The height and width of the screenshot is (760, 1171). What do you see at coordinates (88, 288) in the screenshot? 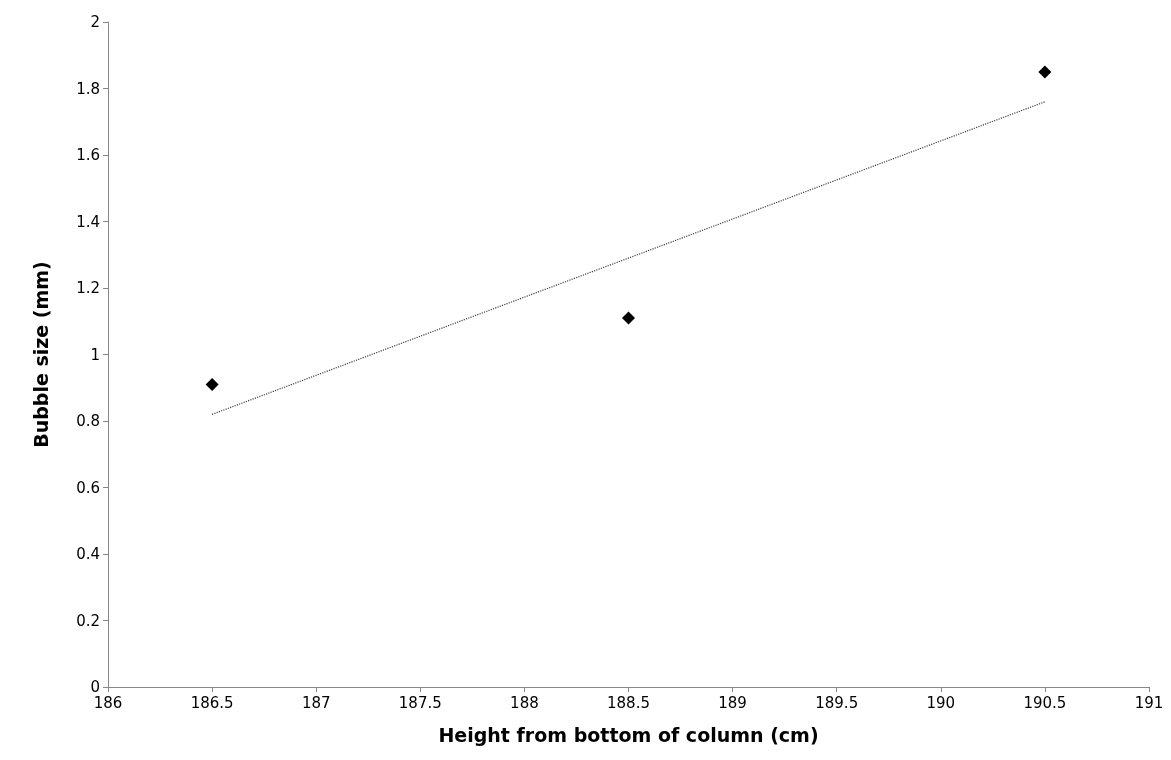
I see `y-tick-label: 1.2` at bounding box center [88, 288].